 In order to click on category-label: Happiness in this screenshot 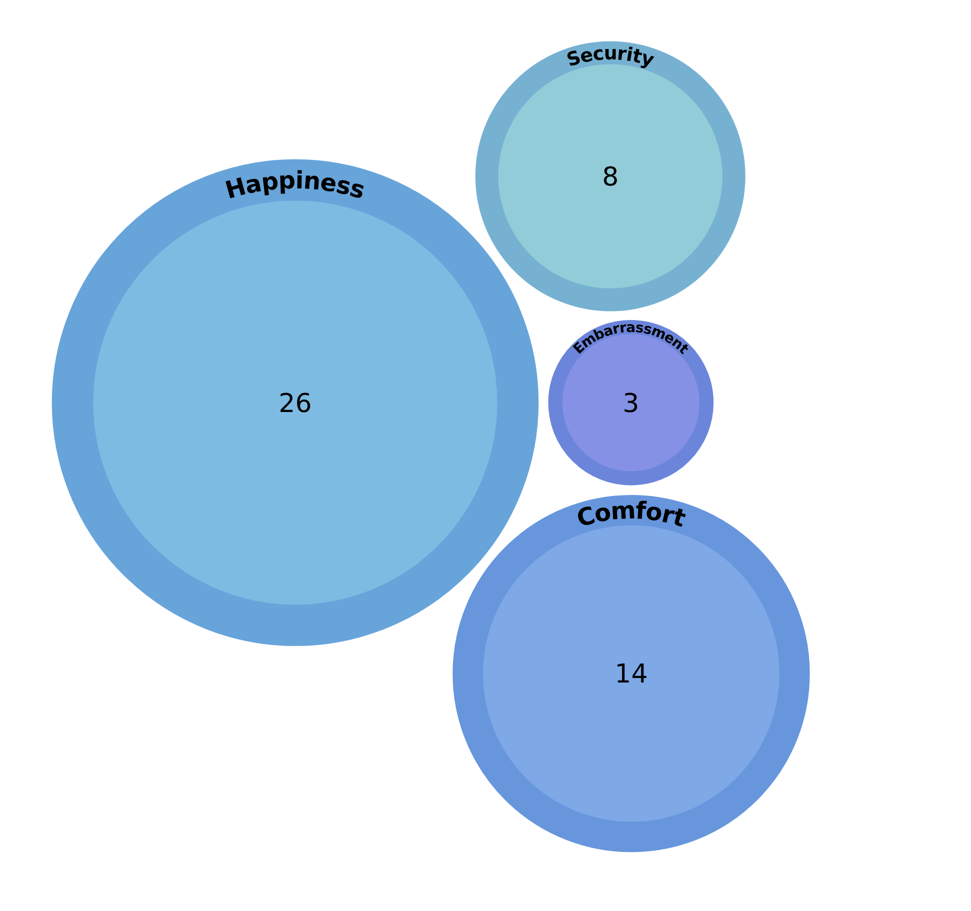, I will do `click(295, 185)`.